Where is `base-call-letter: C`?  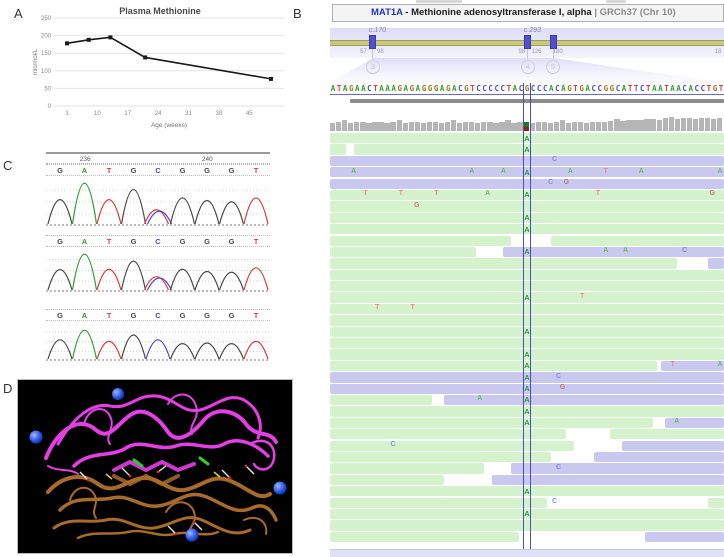
base-call-letter: C is located at coordinates (158, 170).